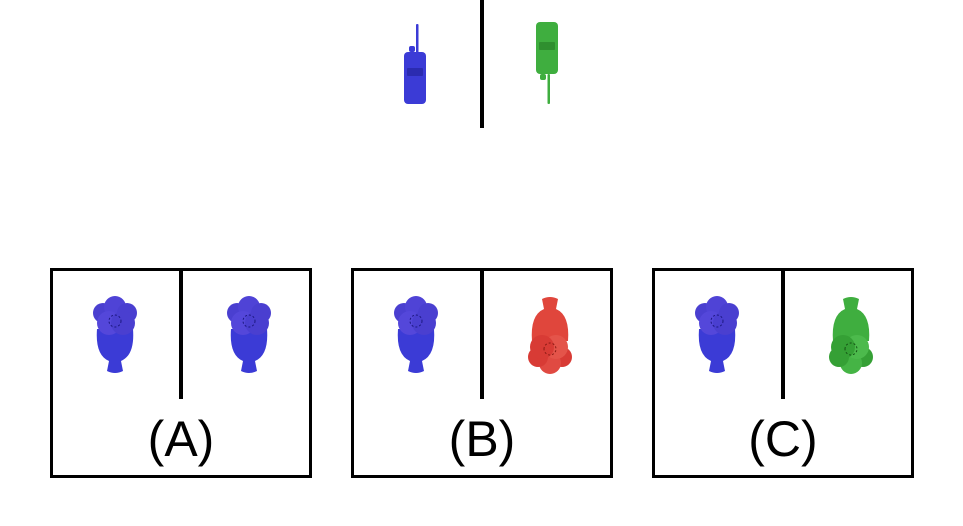  What do you see at coordinates (783, 439) in the screenshot?
I see `option-label: (C)` at bounding box center [783, 439].